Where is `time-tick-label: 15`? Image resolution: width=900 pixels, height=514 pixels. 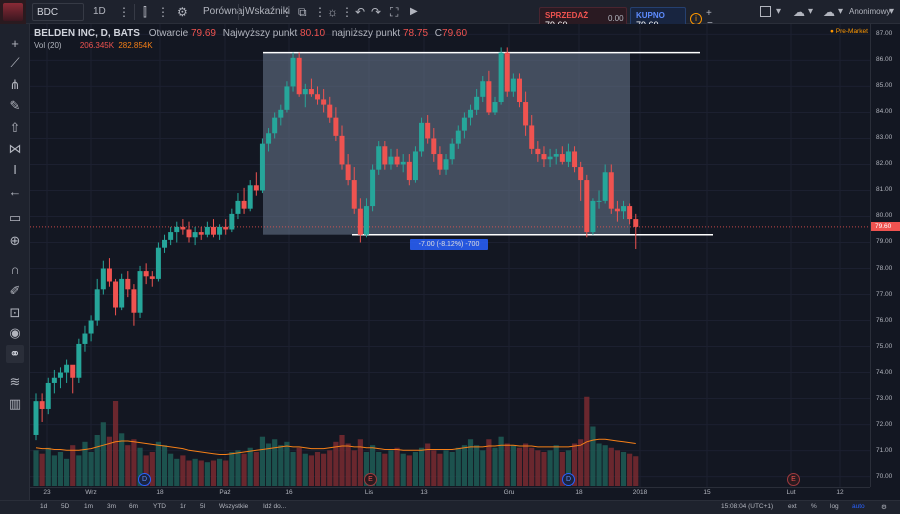
time-tick-label: 15 is located at coordinates (707, 492).